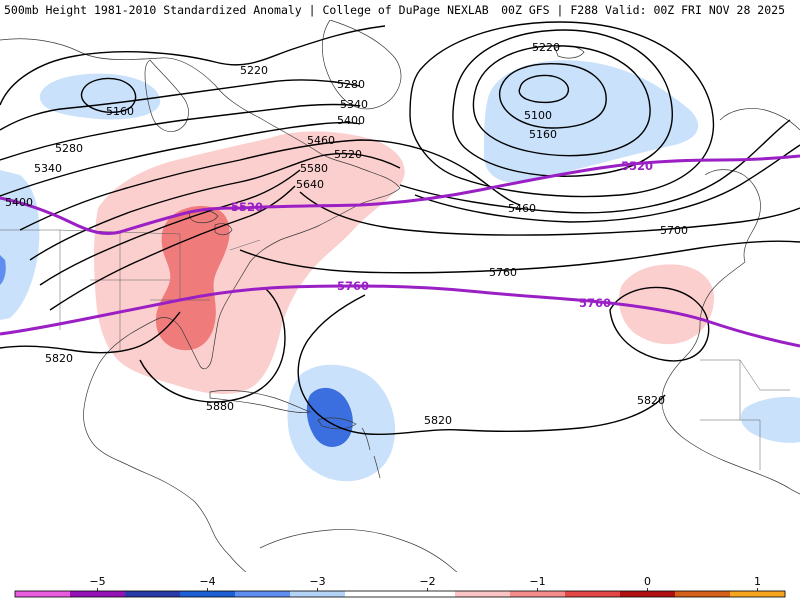  Describe the element at coordinates (314, 168) in the screenshot. I see `contour-label: 5580` at that location.